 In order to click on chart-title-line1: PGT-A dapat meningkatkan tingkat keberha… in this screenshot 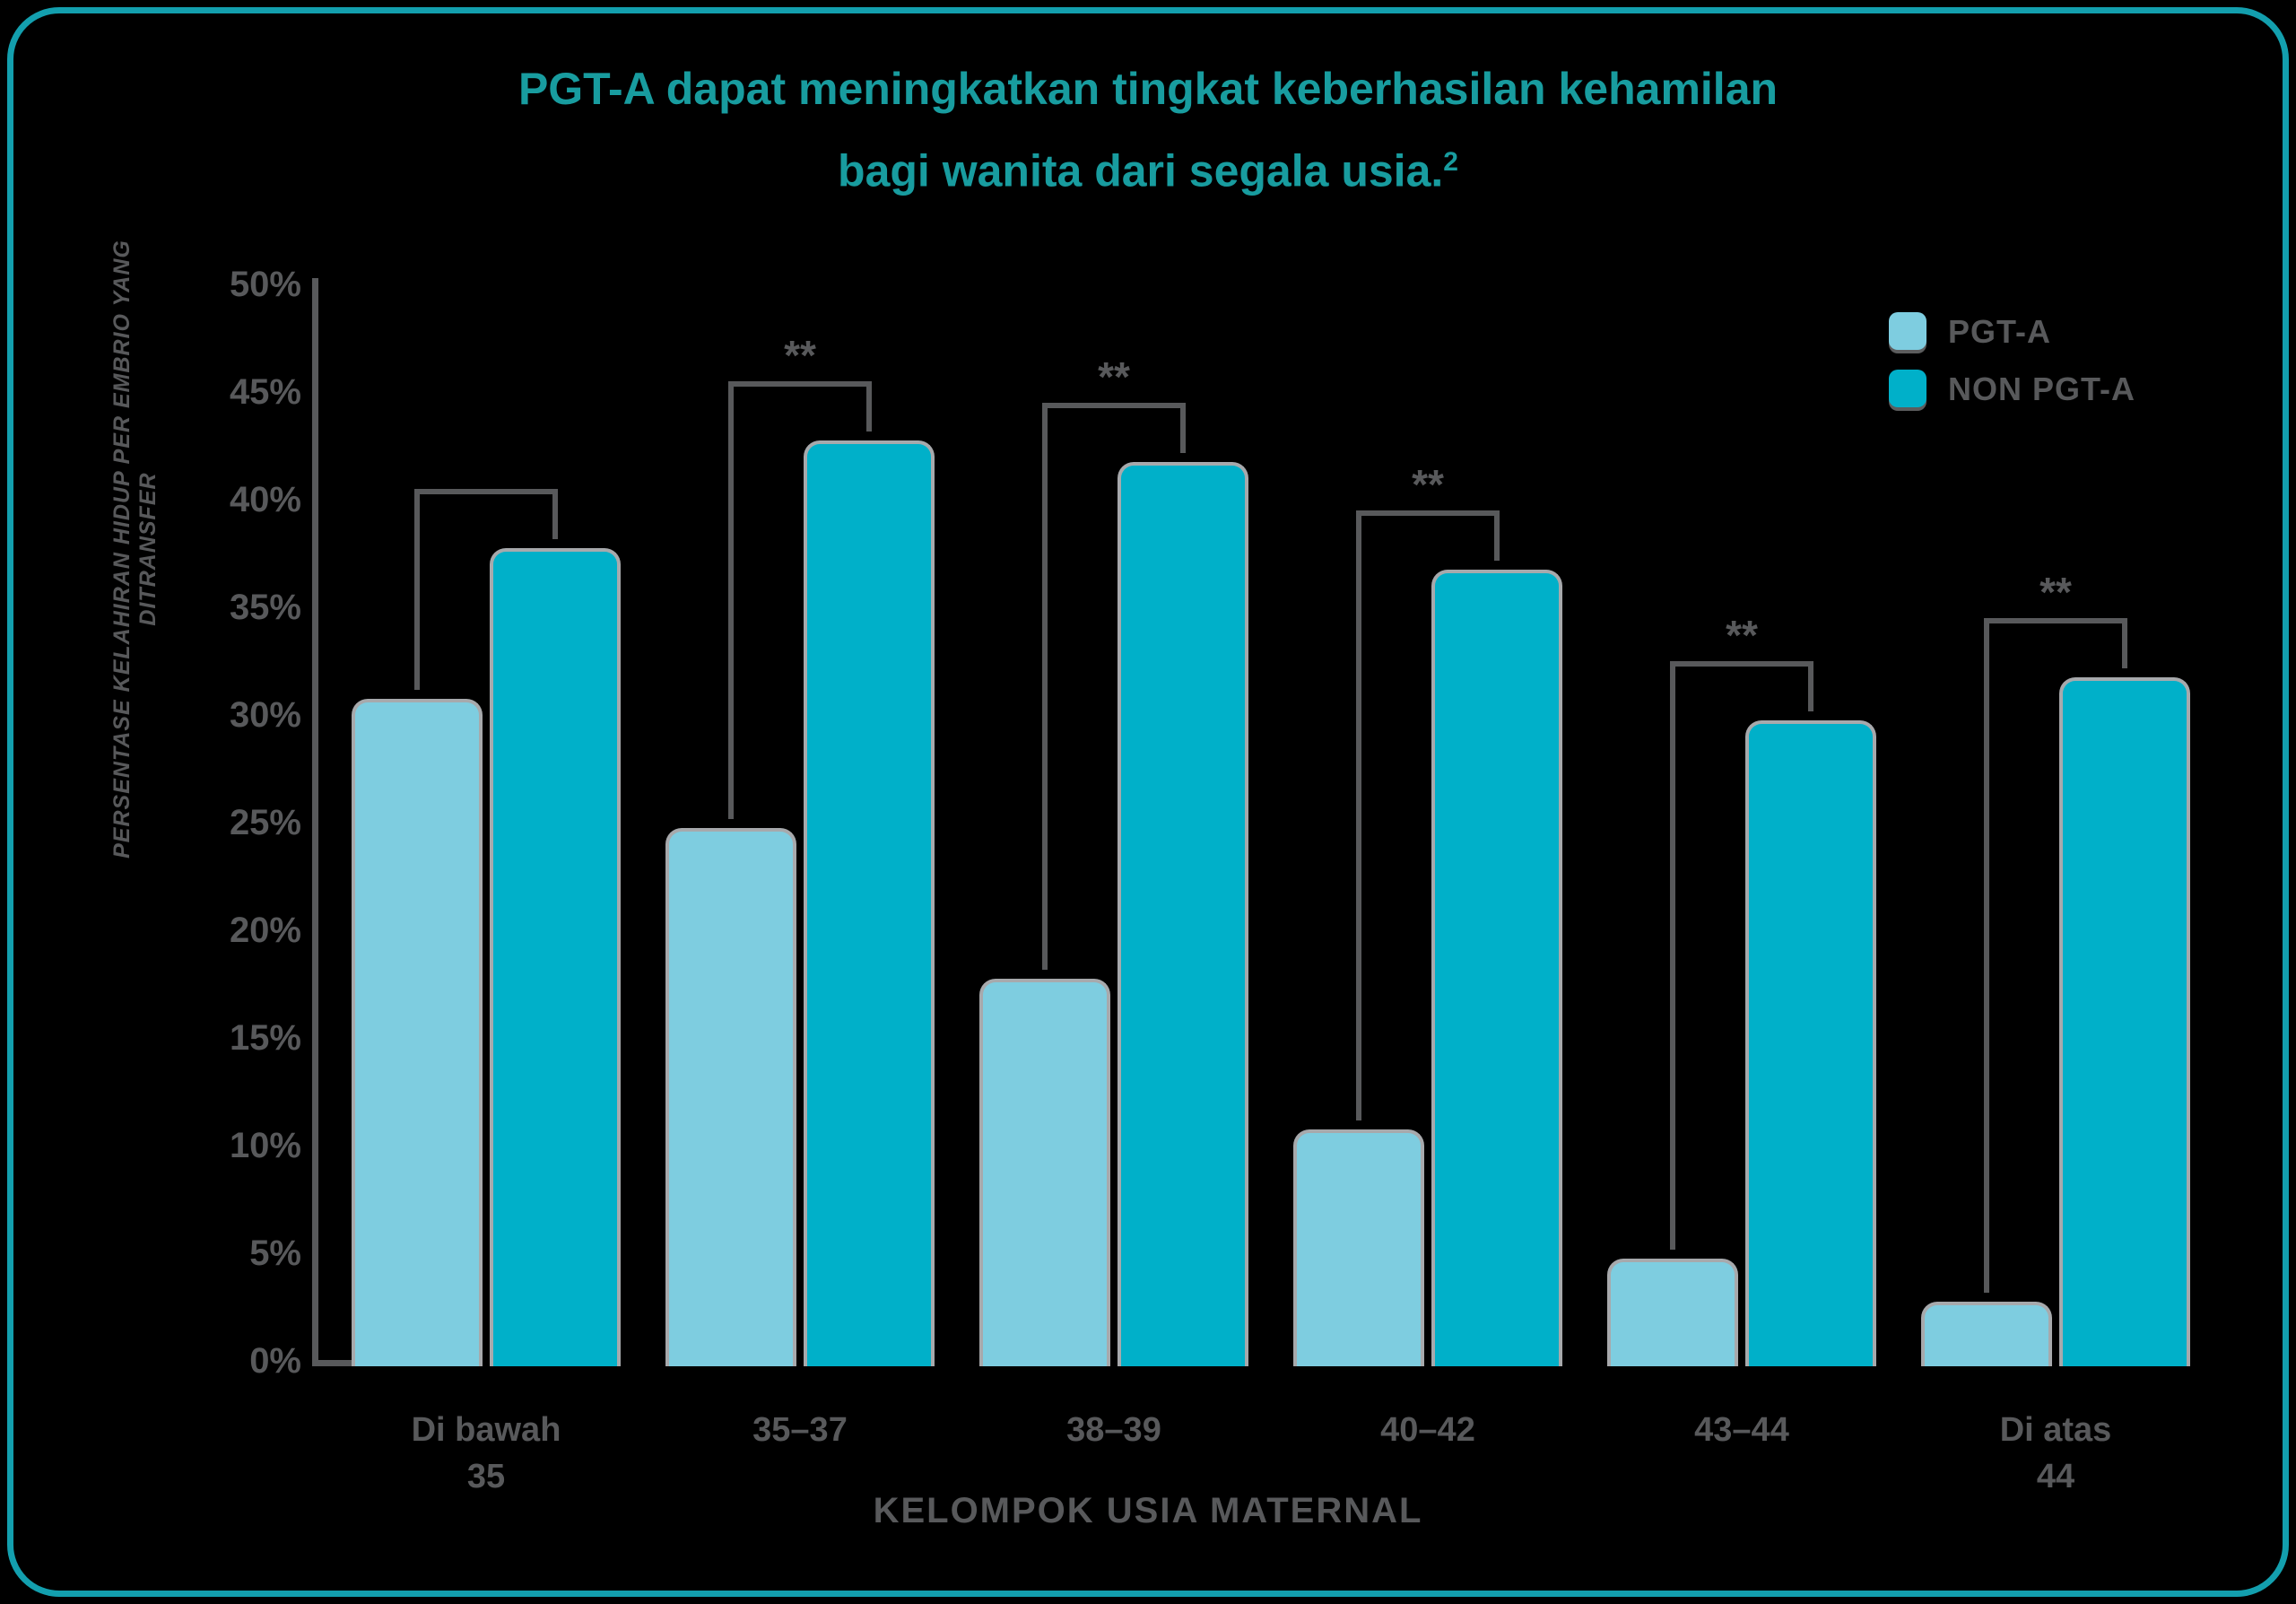, I will do `click(1148, 89)`.